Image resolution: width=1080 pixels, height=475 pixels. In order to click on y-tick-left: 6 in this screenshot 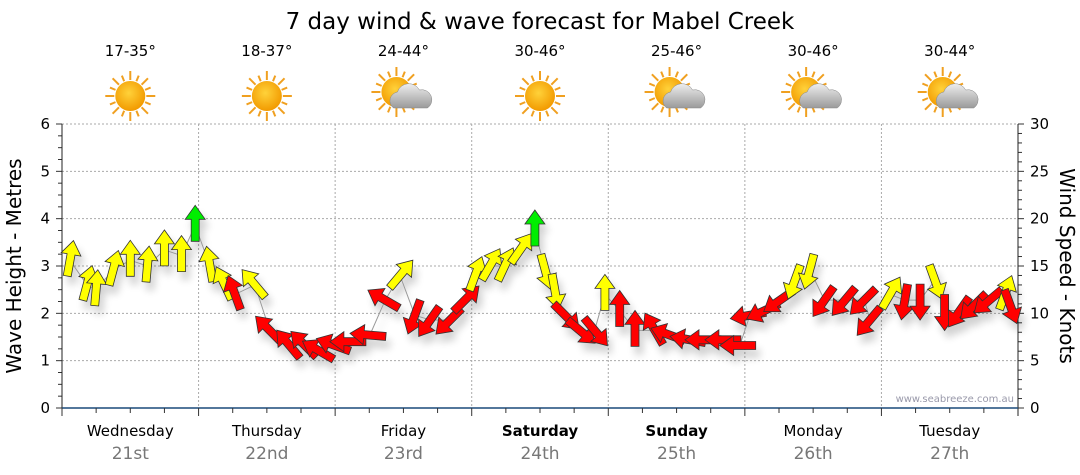, I will do `click(45, 124)`.